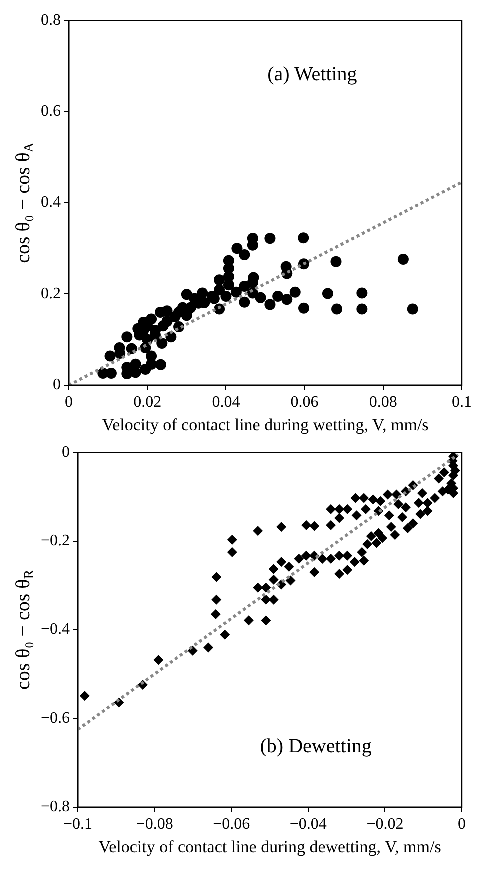 The image size is (492, 874). I want to click on y-tick-label: −0.8, so click(55, 807).